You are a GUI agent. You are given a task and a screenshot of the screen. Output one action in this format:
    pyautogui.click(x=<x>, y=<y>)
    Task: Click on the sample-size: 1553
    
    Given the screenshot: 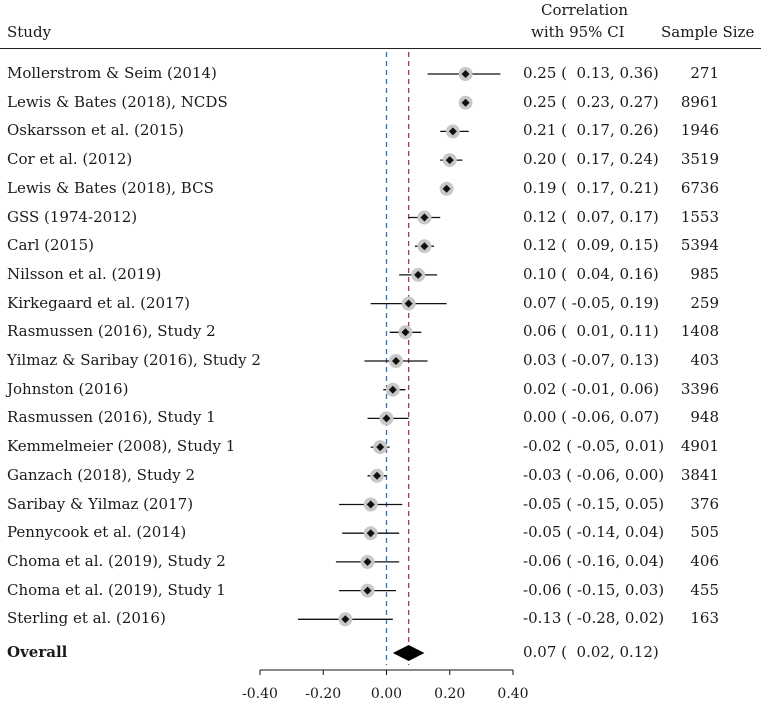 What is the action you would take?
    pyautogui.click(x=699, y=216)
    